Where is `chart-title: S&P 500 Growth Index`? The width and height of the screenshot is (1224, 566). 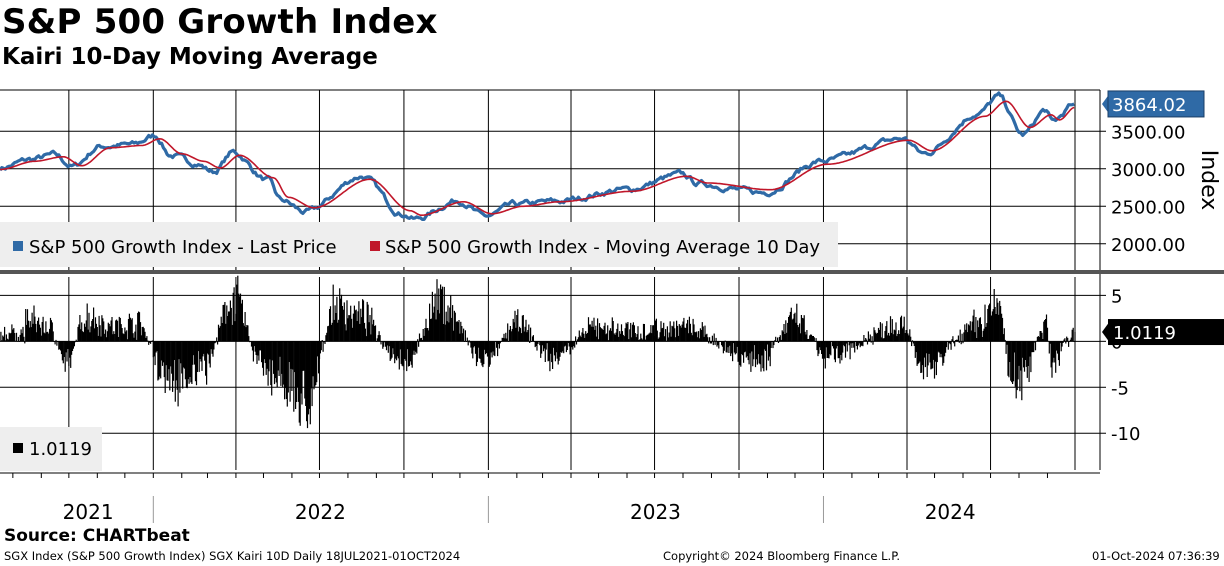 chart-title: S&P 500 Growth Index is located at coordinates (220, 22).